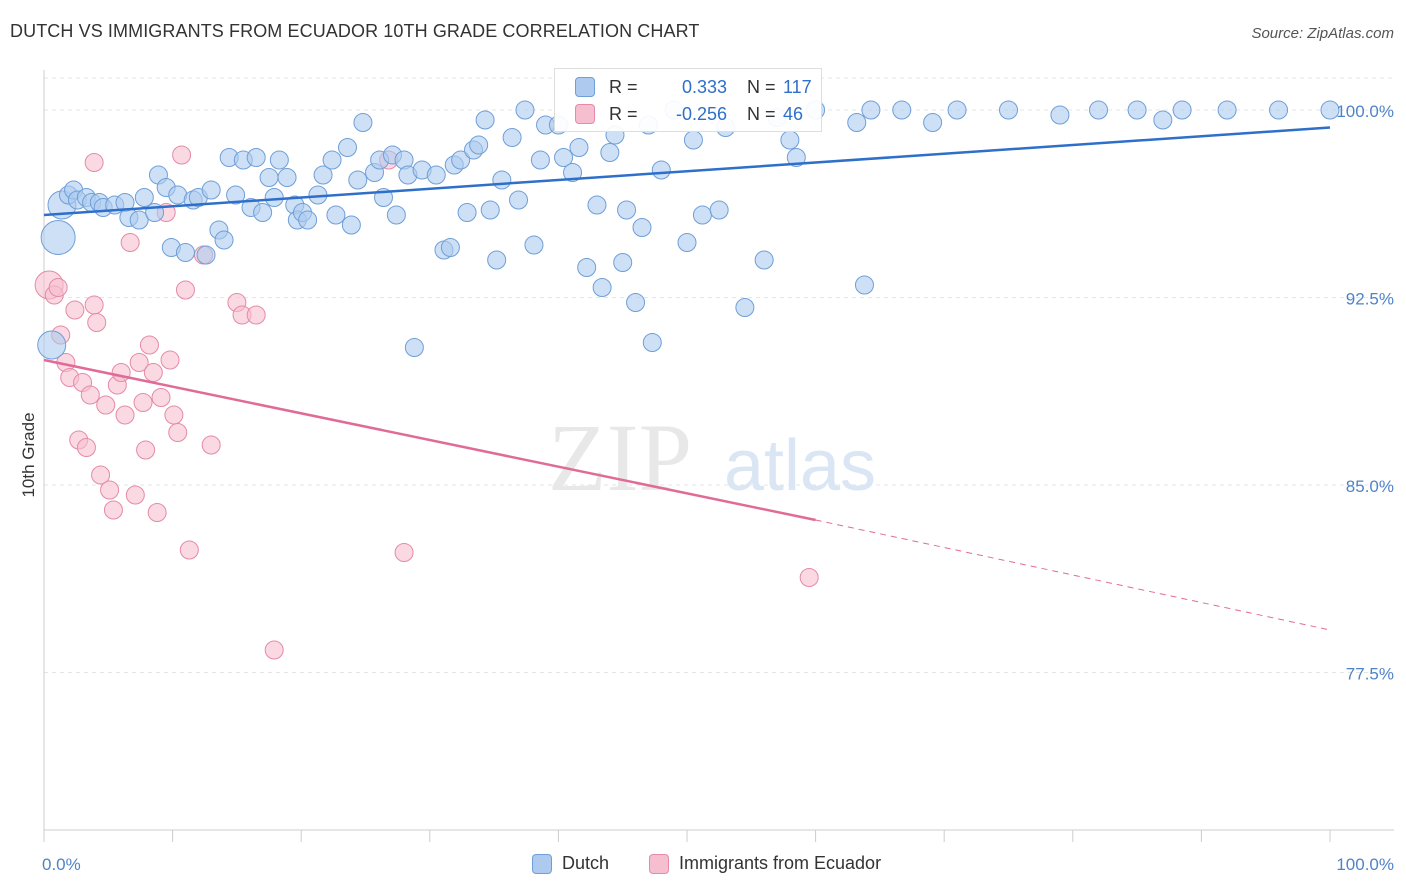 The width and height of the screenshot is (1406, 892). What do you see at coordinates (1073, 575) in the screenshot?
I see `ecuador-trendline-extension` at bounding box center [1073, 575].